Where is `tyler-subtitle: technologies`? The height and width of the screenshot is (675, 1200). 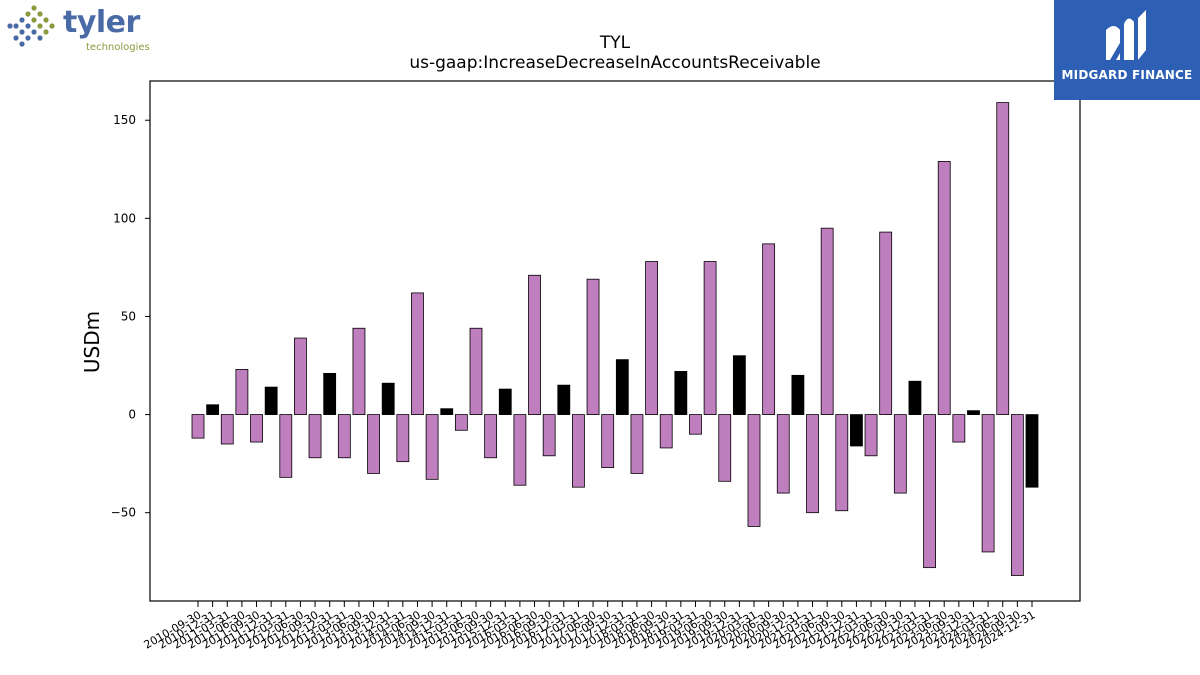
tyler-subtitle: technologies is located at coordinates (118, 47).